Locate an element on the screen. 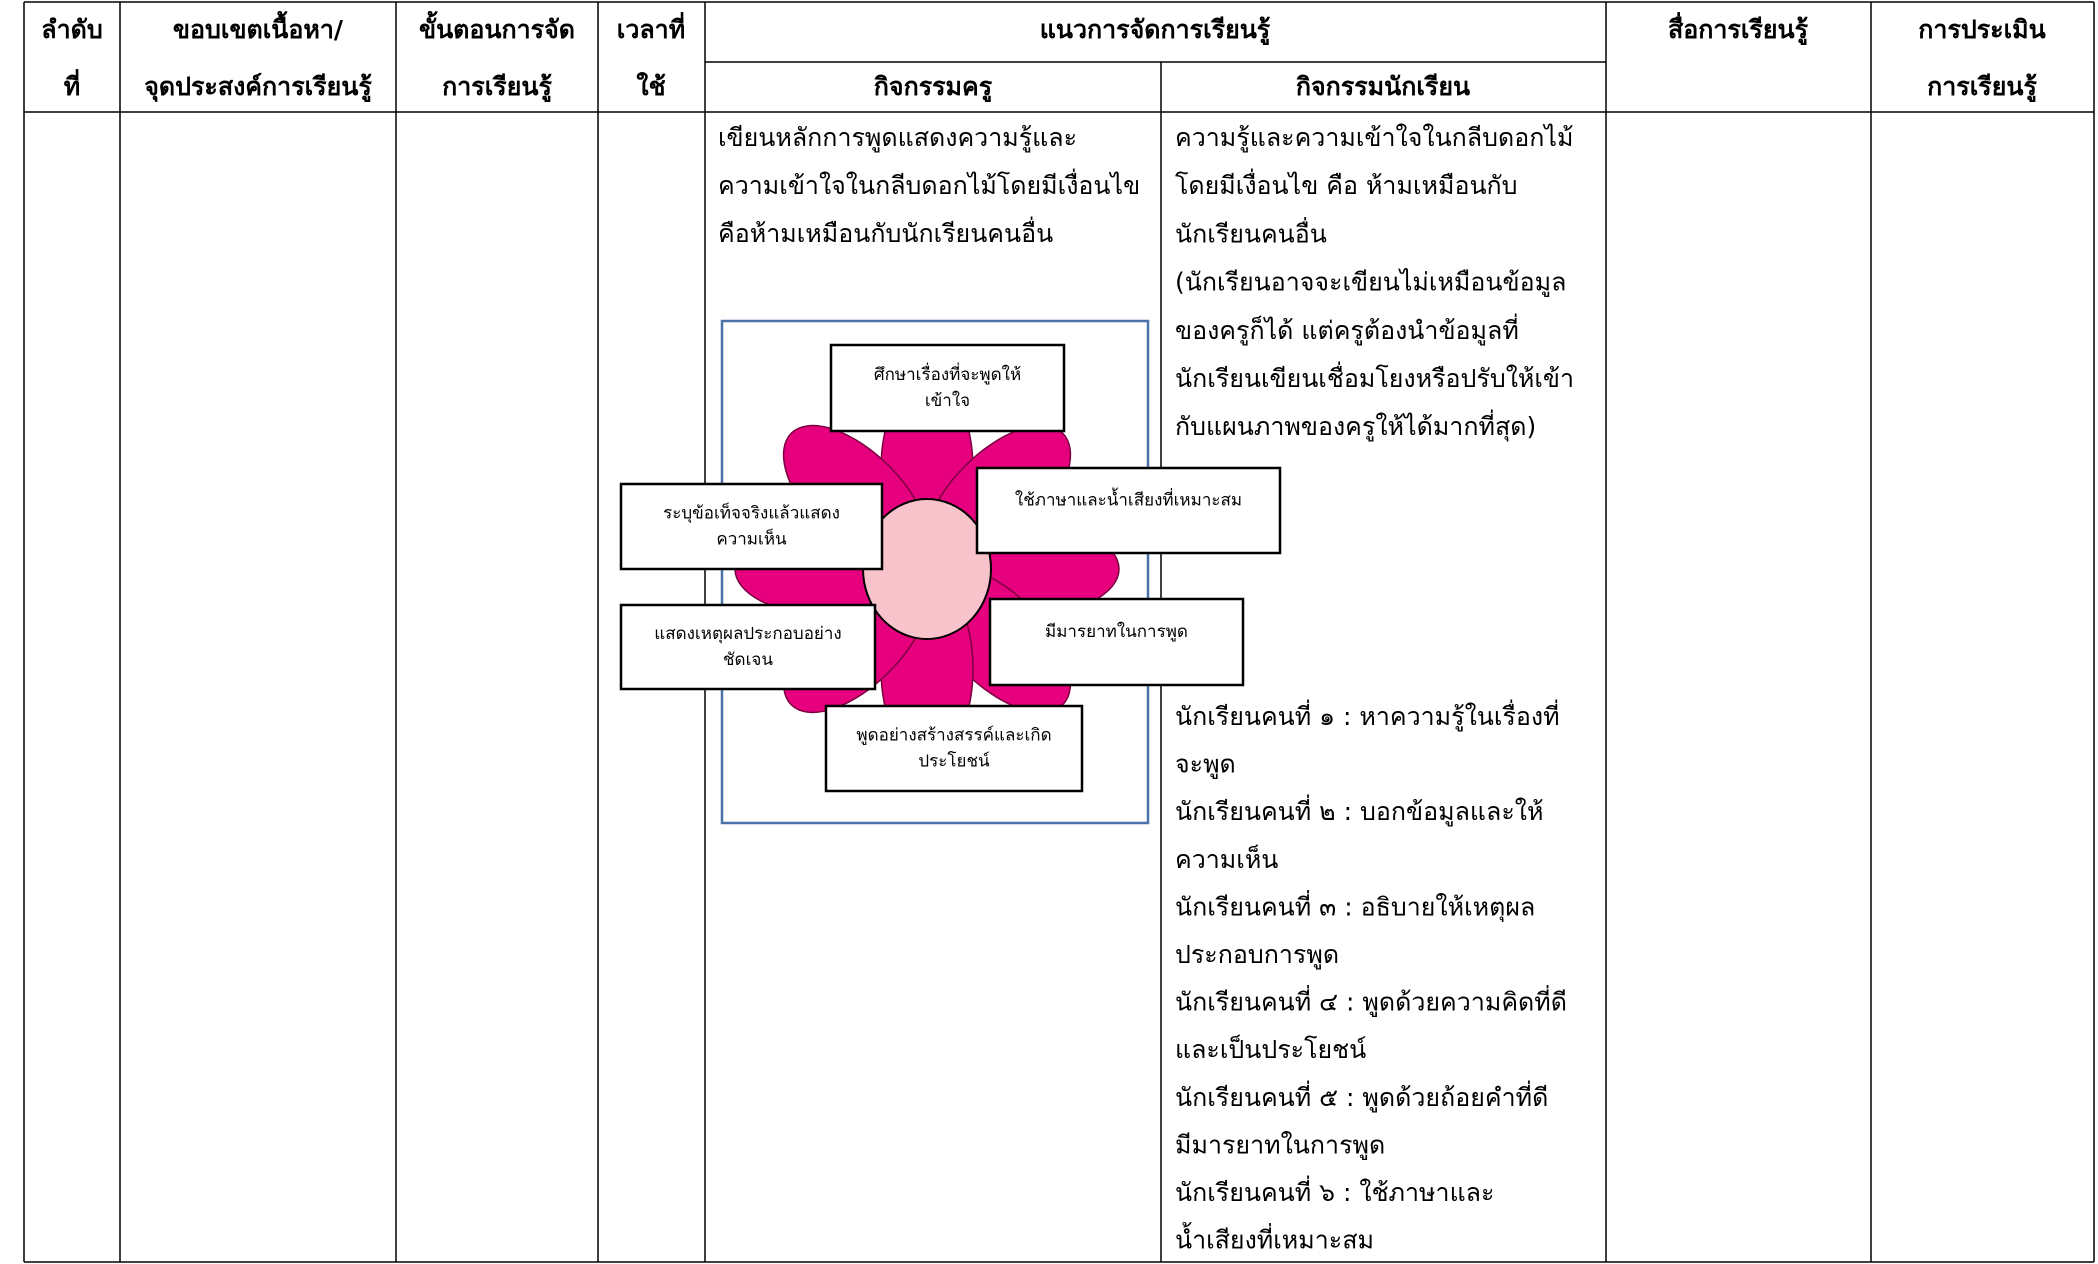  student-role-line: นักเรียนคนที่ ๕ : พูดด้วยถ้อยคำที่ดี is located at coordinates (1361, 1096).